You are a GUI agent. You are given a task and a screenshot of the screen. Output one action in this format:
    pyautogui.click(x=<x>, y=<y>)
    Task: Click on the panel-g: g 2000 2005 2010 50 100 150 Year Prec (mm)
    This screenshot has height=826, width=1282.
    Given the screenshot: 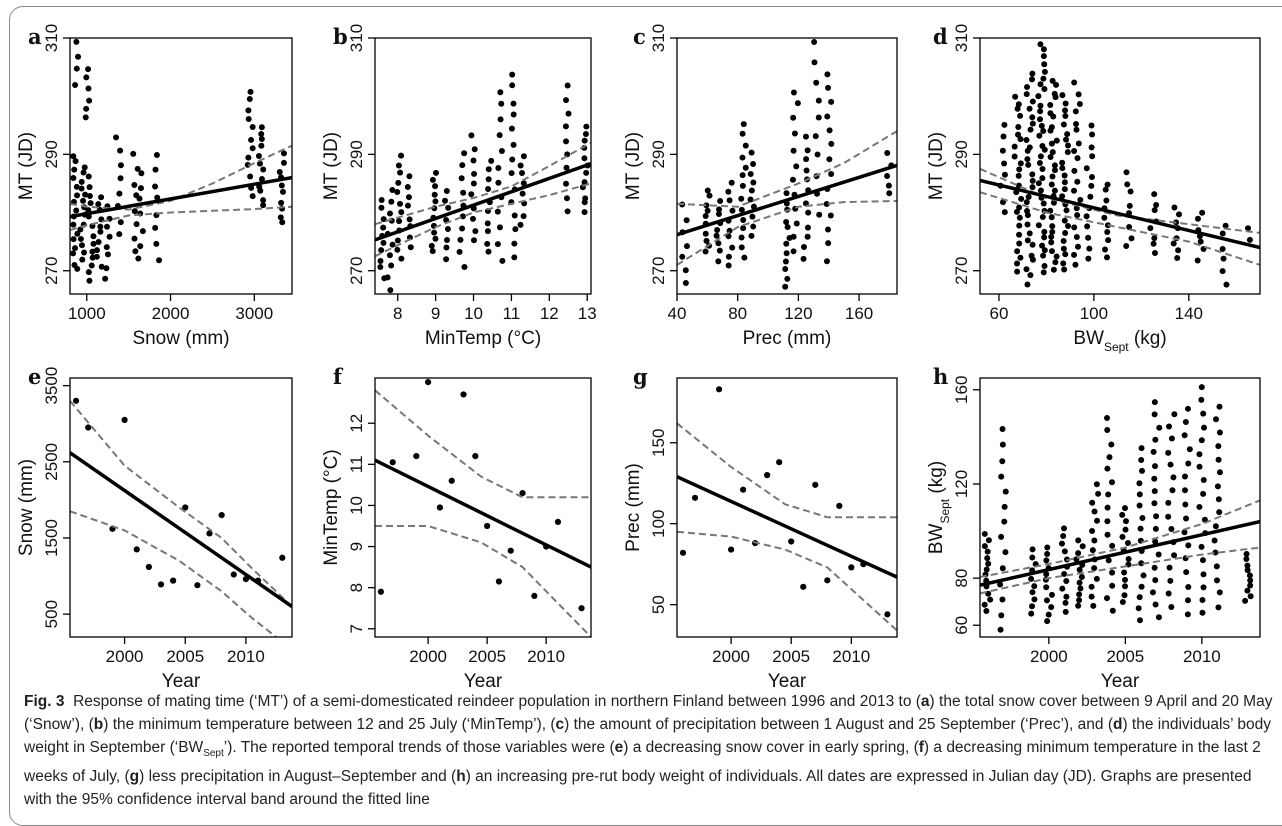 What is the action you would take?
    pyautogui.click(x=760, y=527)
    